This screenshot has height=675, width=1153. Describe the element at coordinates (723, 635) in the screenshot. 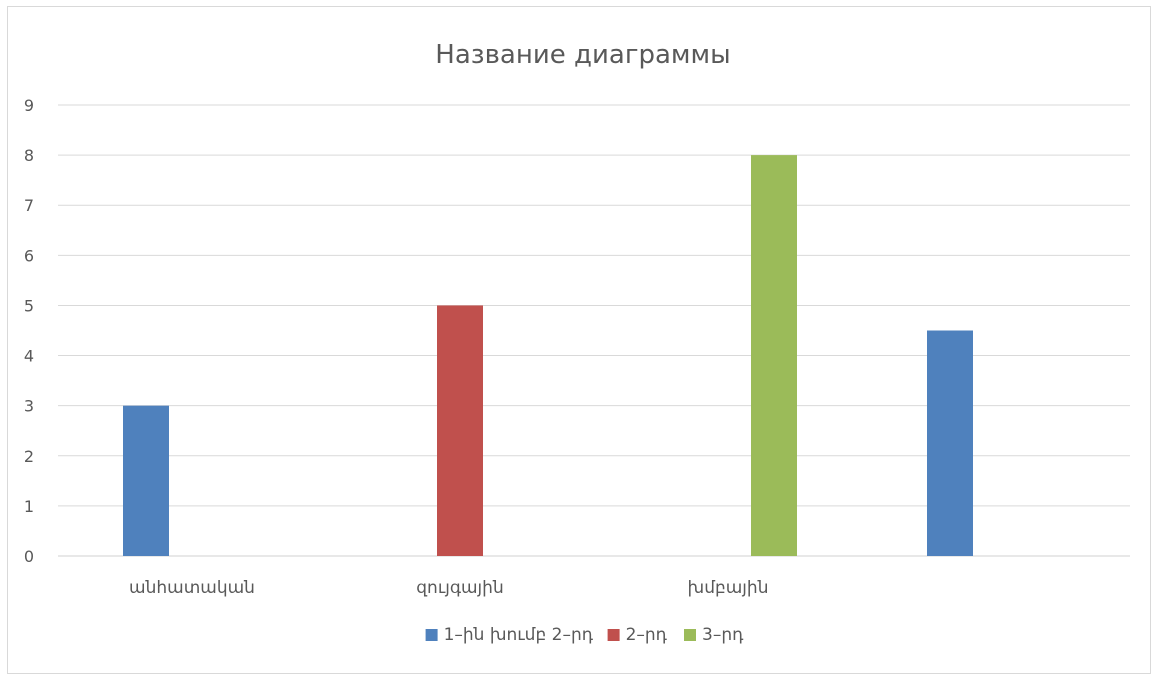

I see `legend-label: 3–րդ` at that location.